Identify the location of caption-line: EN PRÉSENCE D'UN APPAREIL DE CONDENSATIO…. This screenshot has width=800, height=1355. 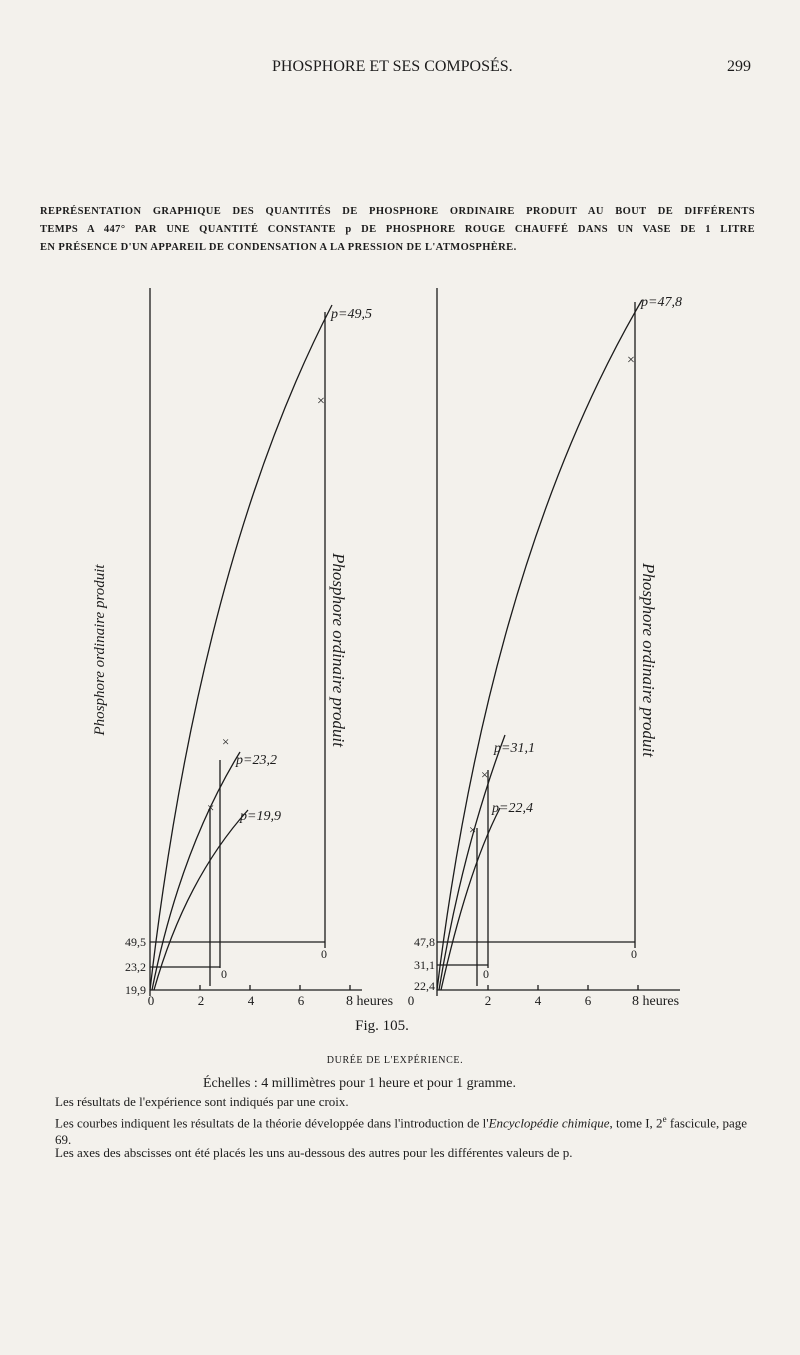
(278, 247).